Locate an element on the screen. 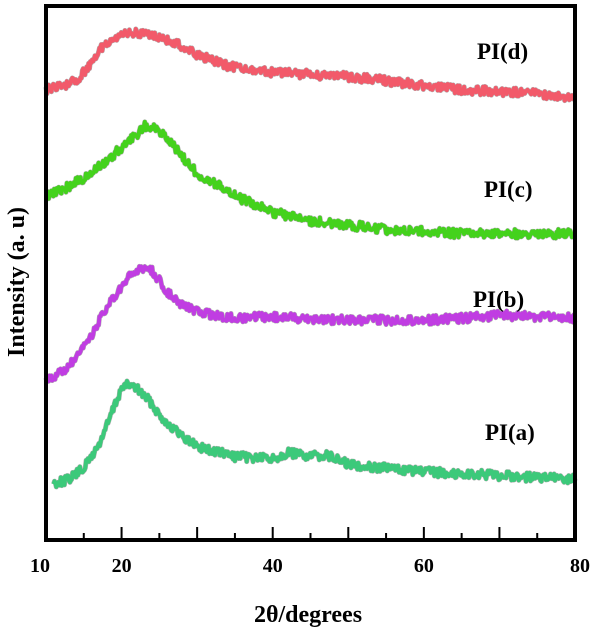 This screenshot has width=595, height=637. series-labels: PI(a) PI(b) PI(c) PI(d) is located at coordinates (504, 242).